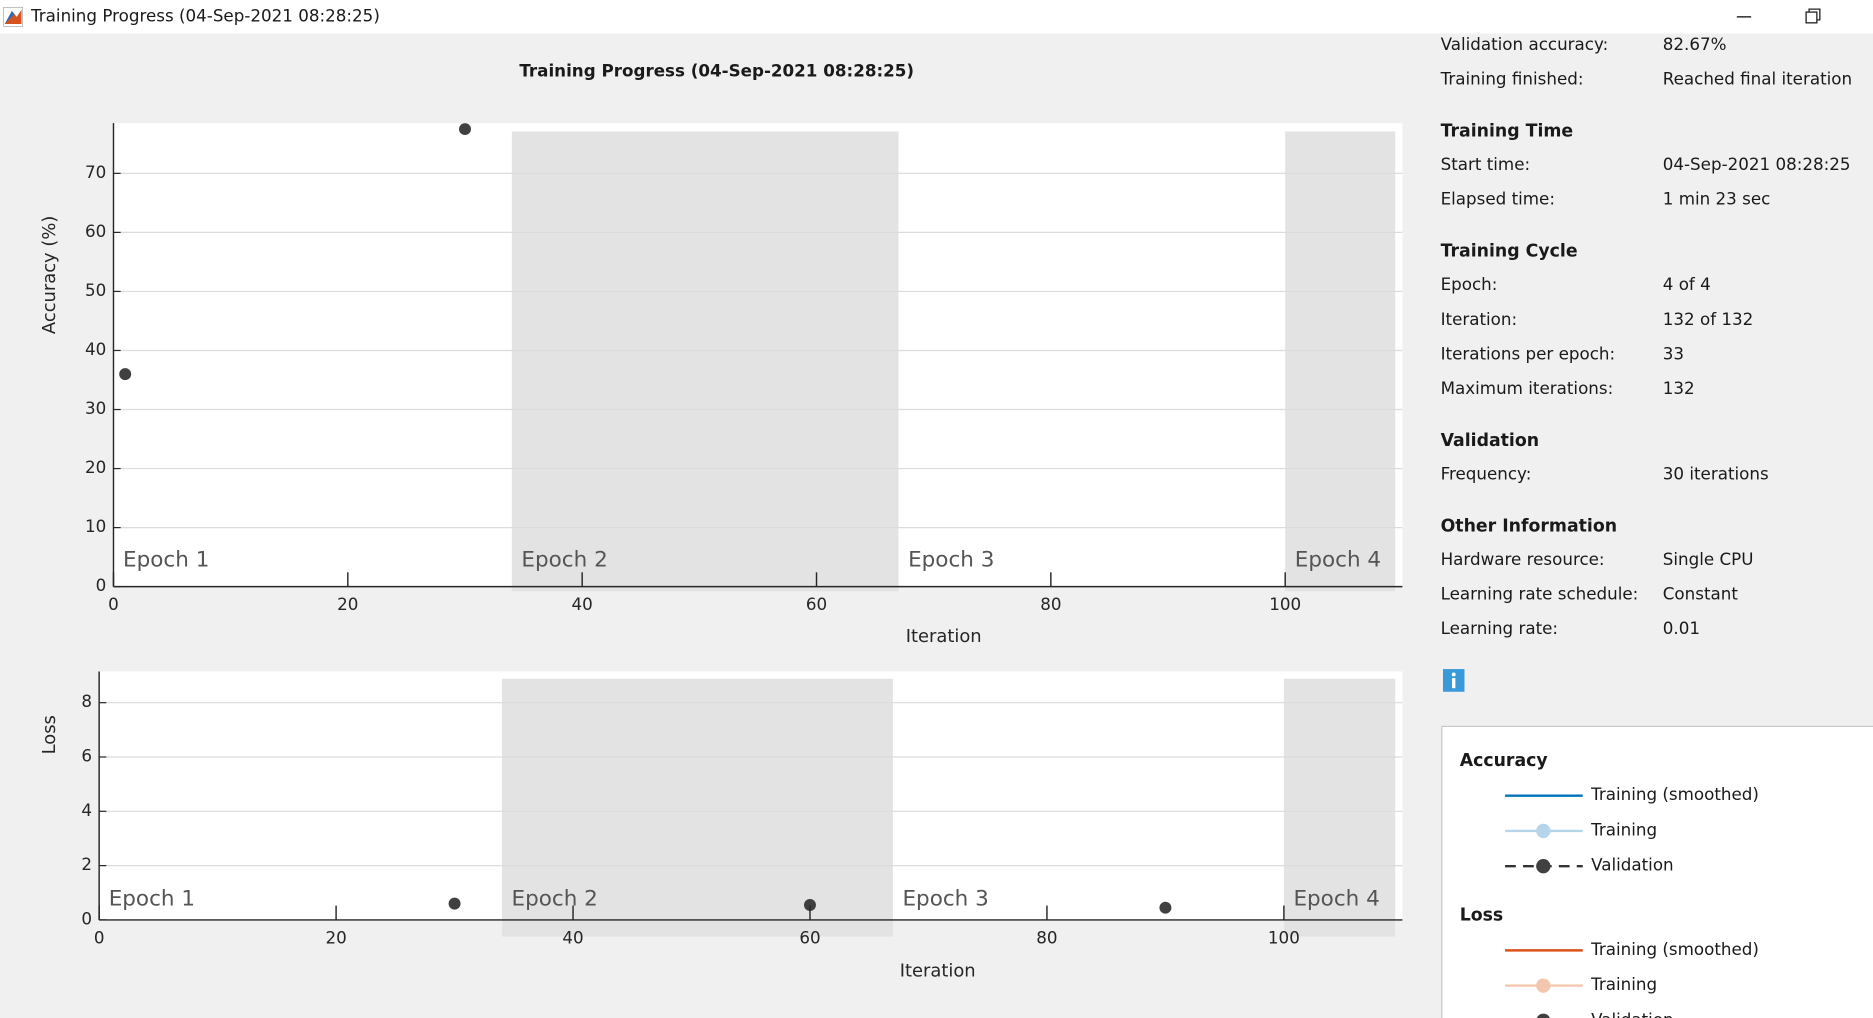 The width and height of the screenshot is (1873, 1018). Describe the element at coordinates (1674, 949) in the screenshot. I see `legend-label: Training (smoothed)` at that location.